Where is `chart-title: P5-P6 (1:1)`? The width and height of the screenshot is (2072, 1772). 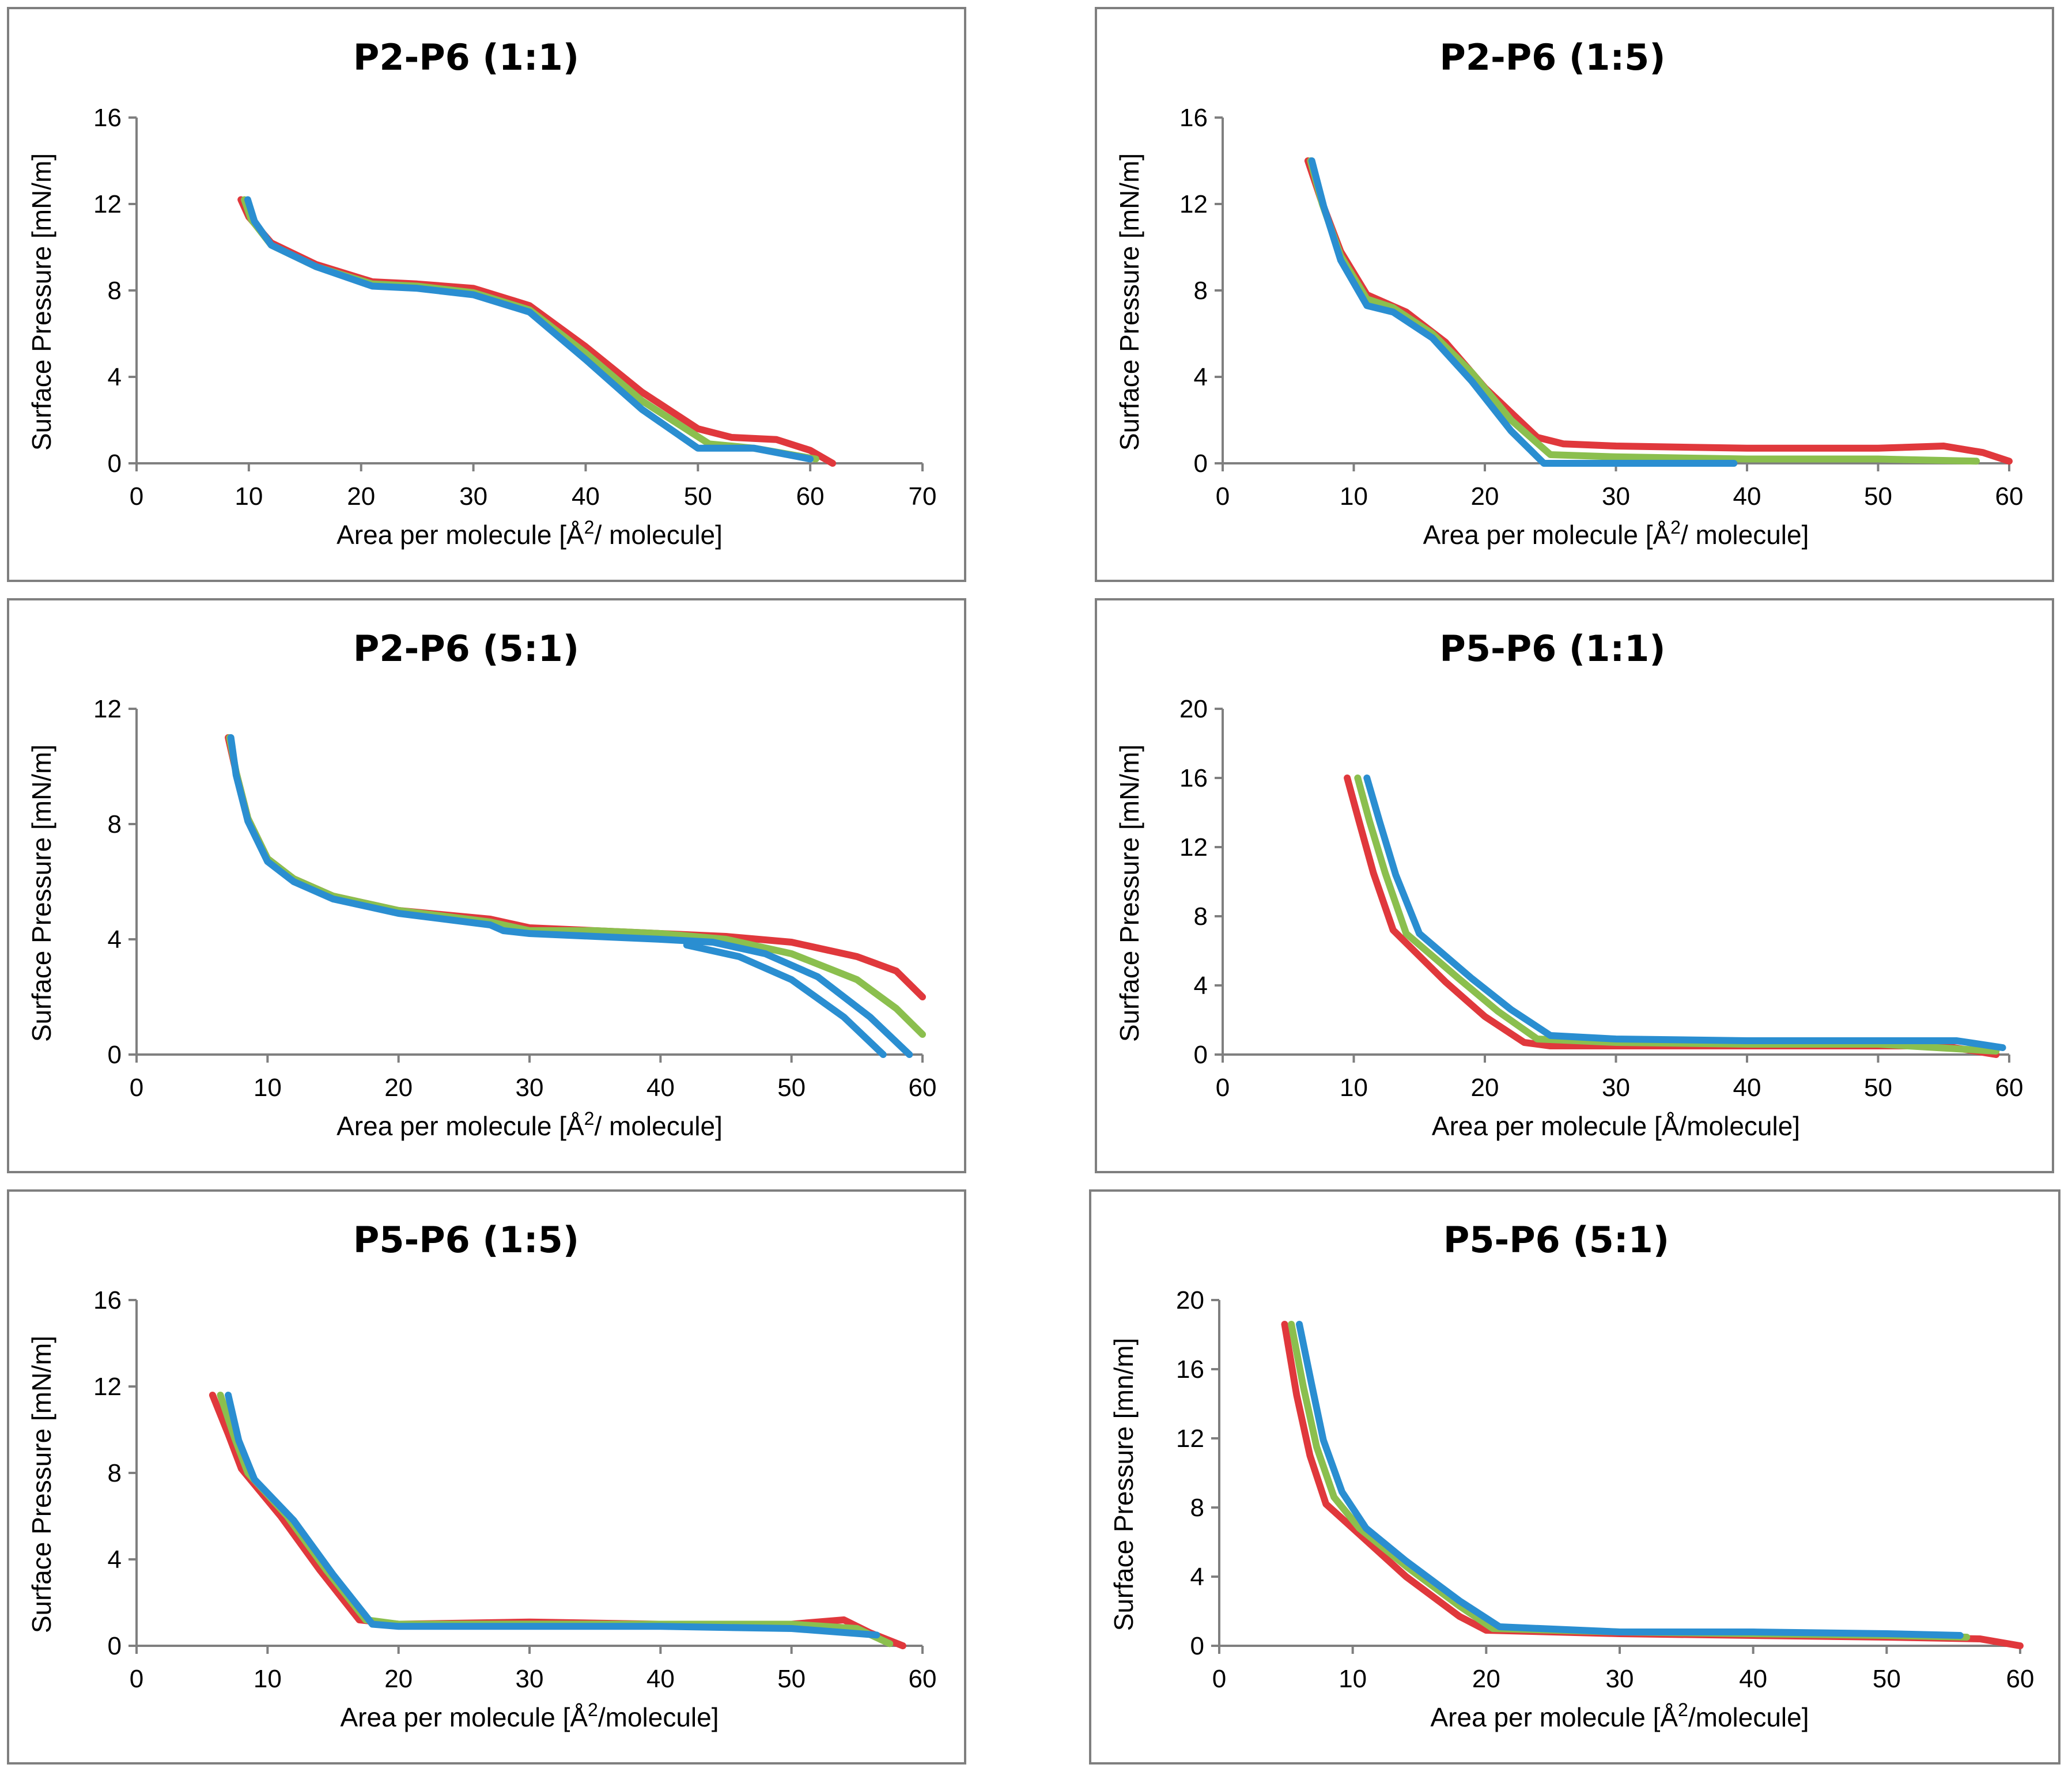
chart-title: P5-P6 (1:1) is located at coordinates (1552, 649).